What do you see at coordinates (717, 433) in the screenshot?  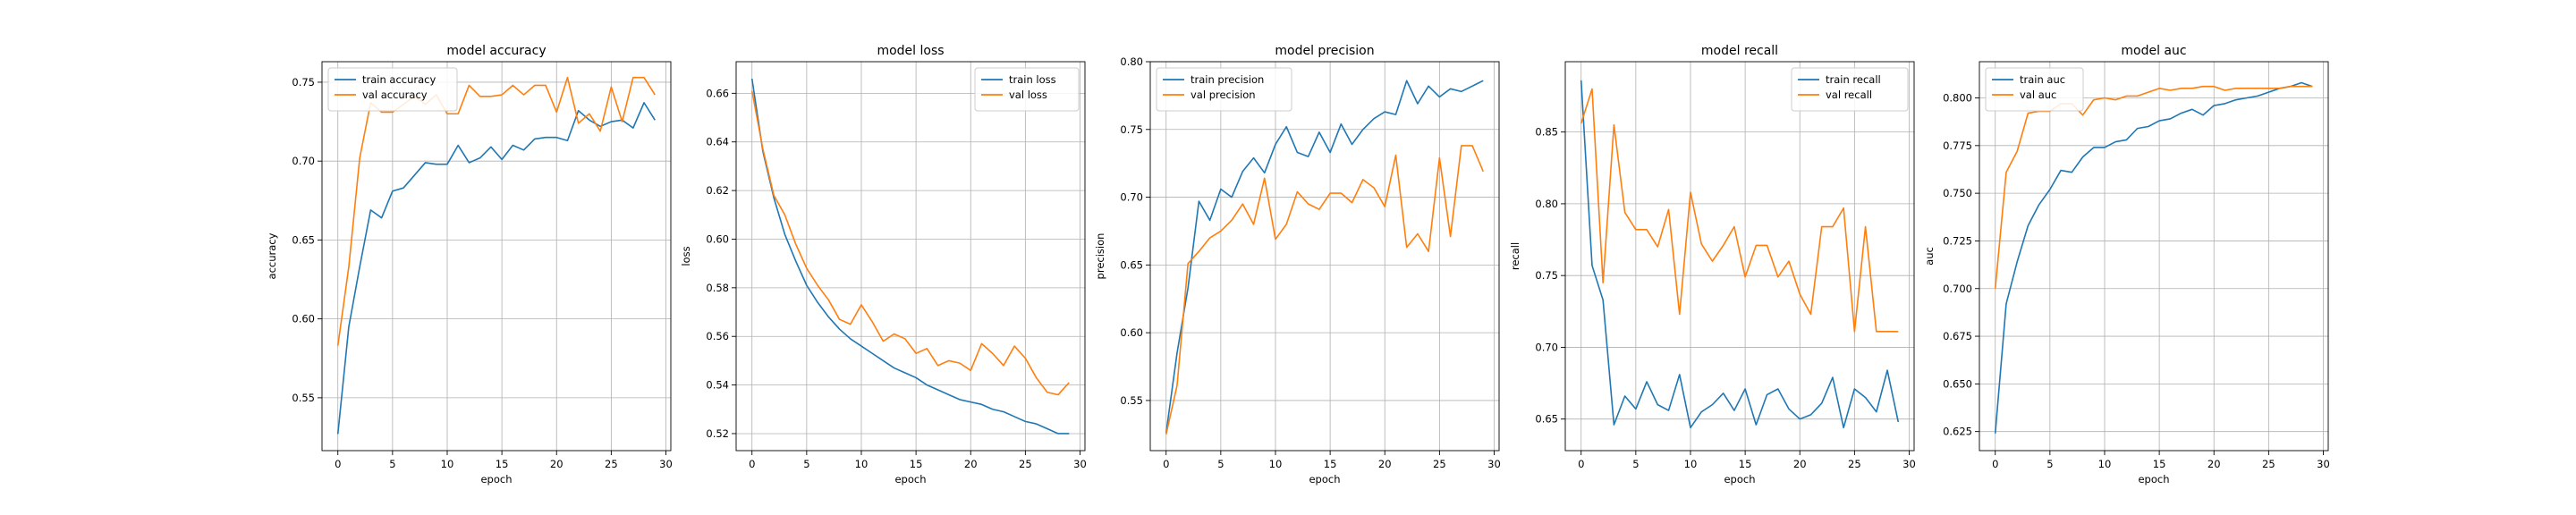 I see `y-tick-label: 0.52` at bounding box center [717, 433].